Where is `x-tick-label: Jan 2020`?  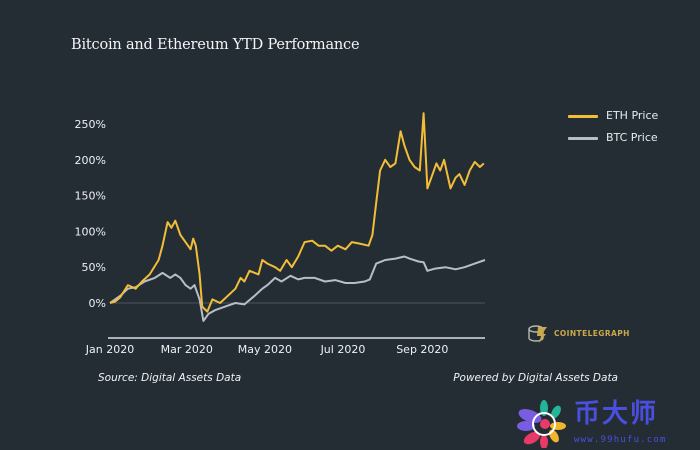 x-tick-label: Jan 2020 is located at coordinates (109, 349).